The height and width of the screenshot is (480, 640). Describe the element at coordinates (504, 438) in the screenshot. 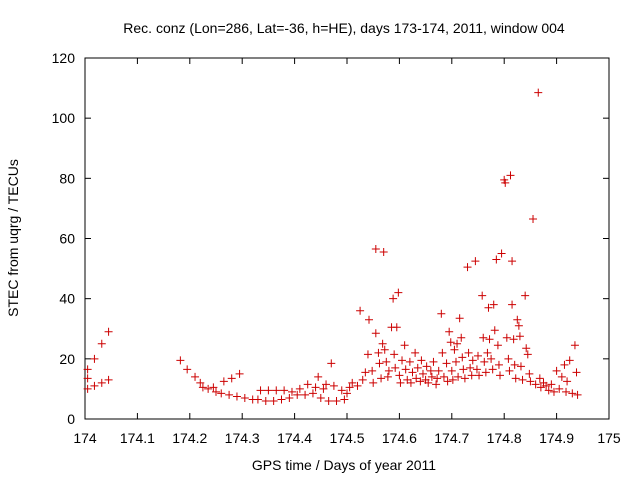

I see `x-tick-label: 174.8` at that location.